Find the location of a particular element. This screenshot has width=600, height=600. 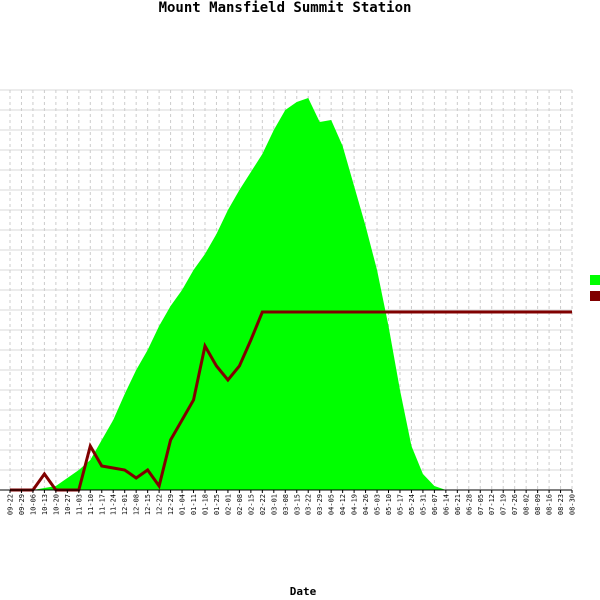

x-tick-label: 11-10 is located at coordinates (91, 504).